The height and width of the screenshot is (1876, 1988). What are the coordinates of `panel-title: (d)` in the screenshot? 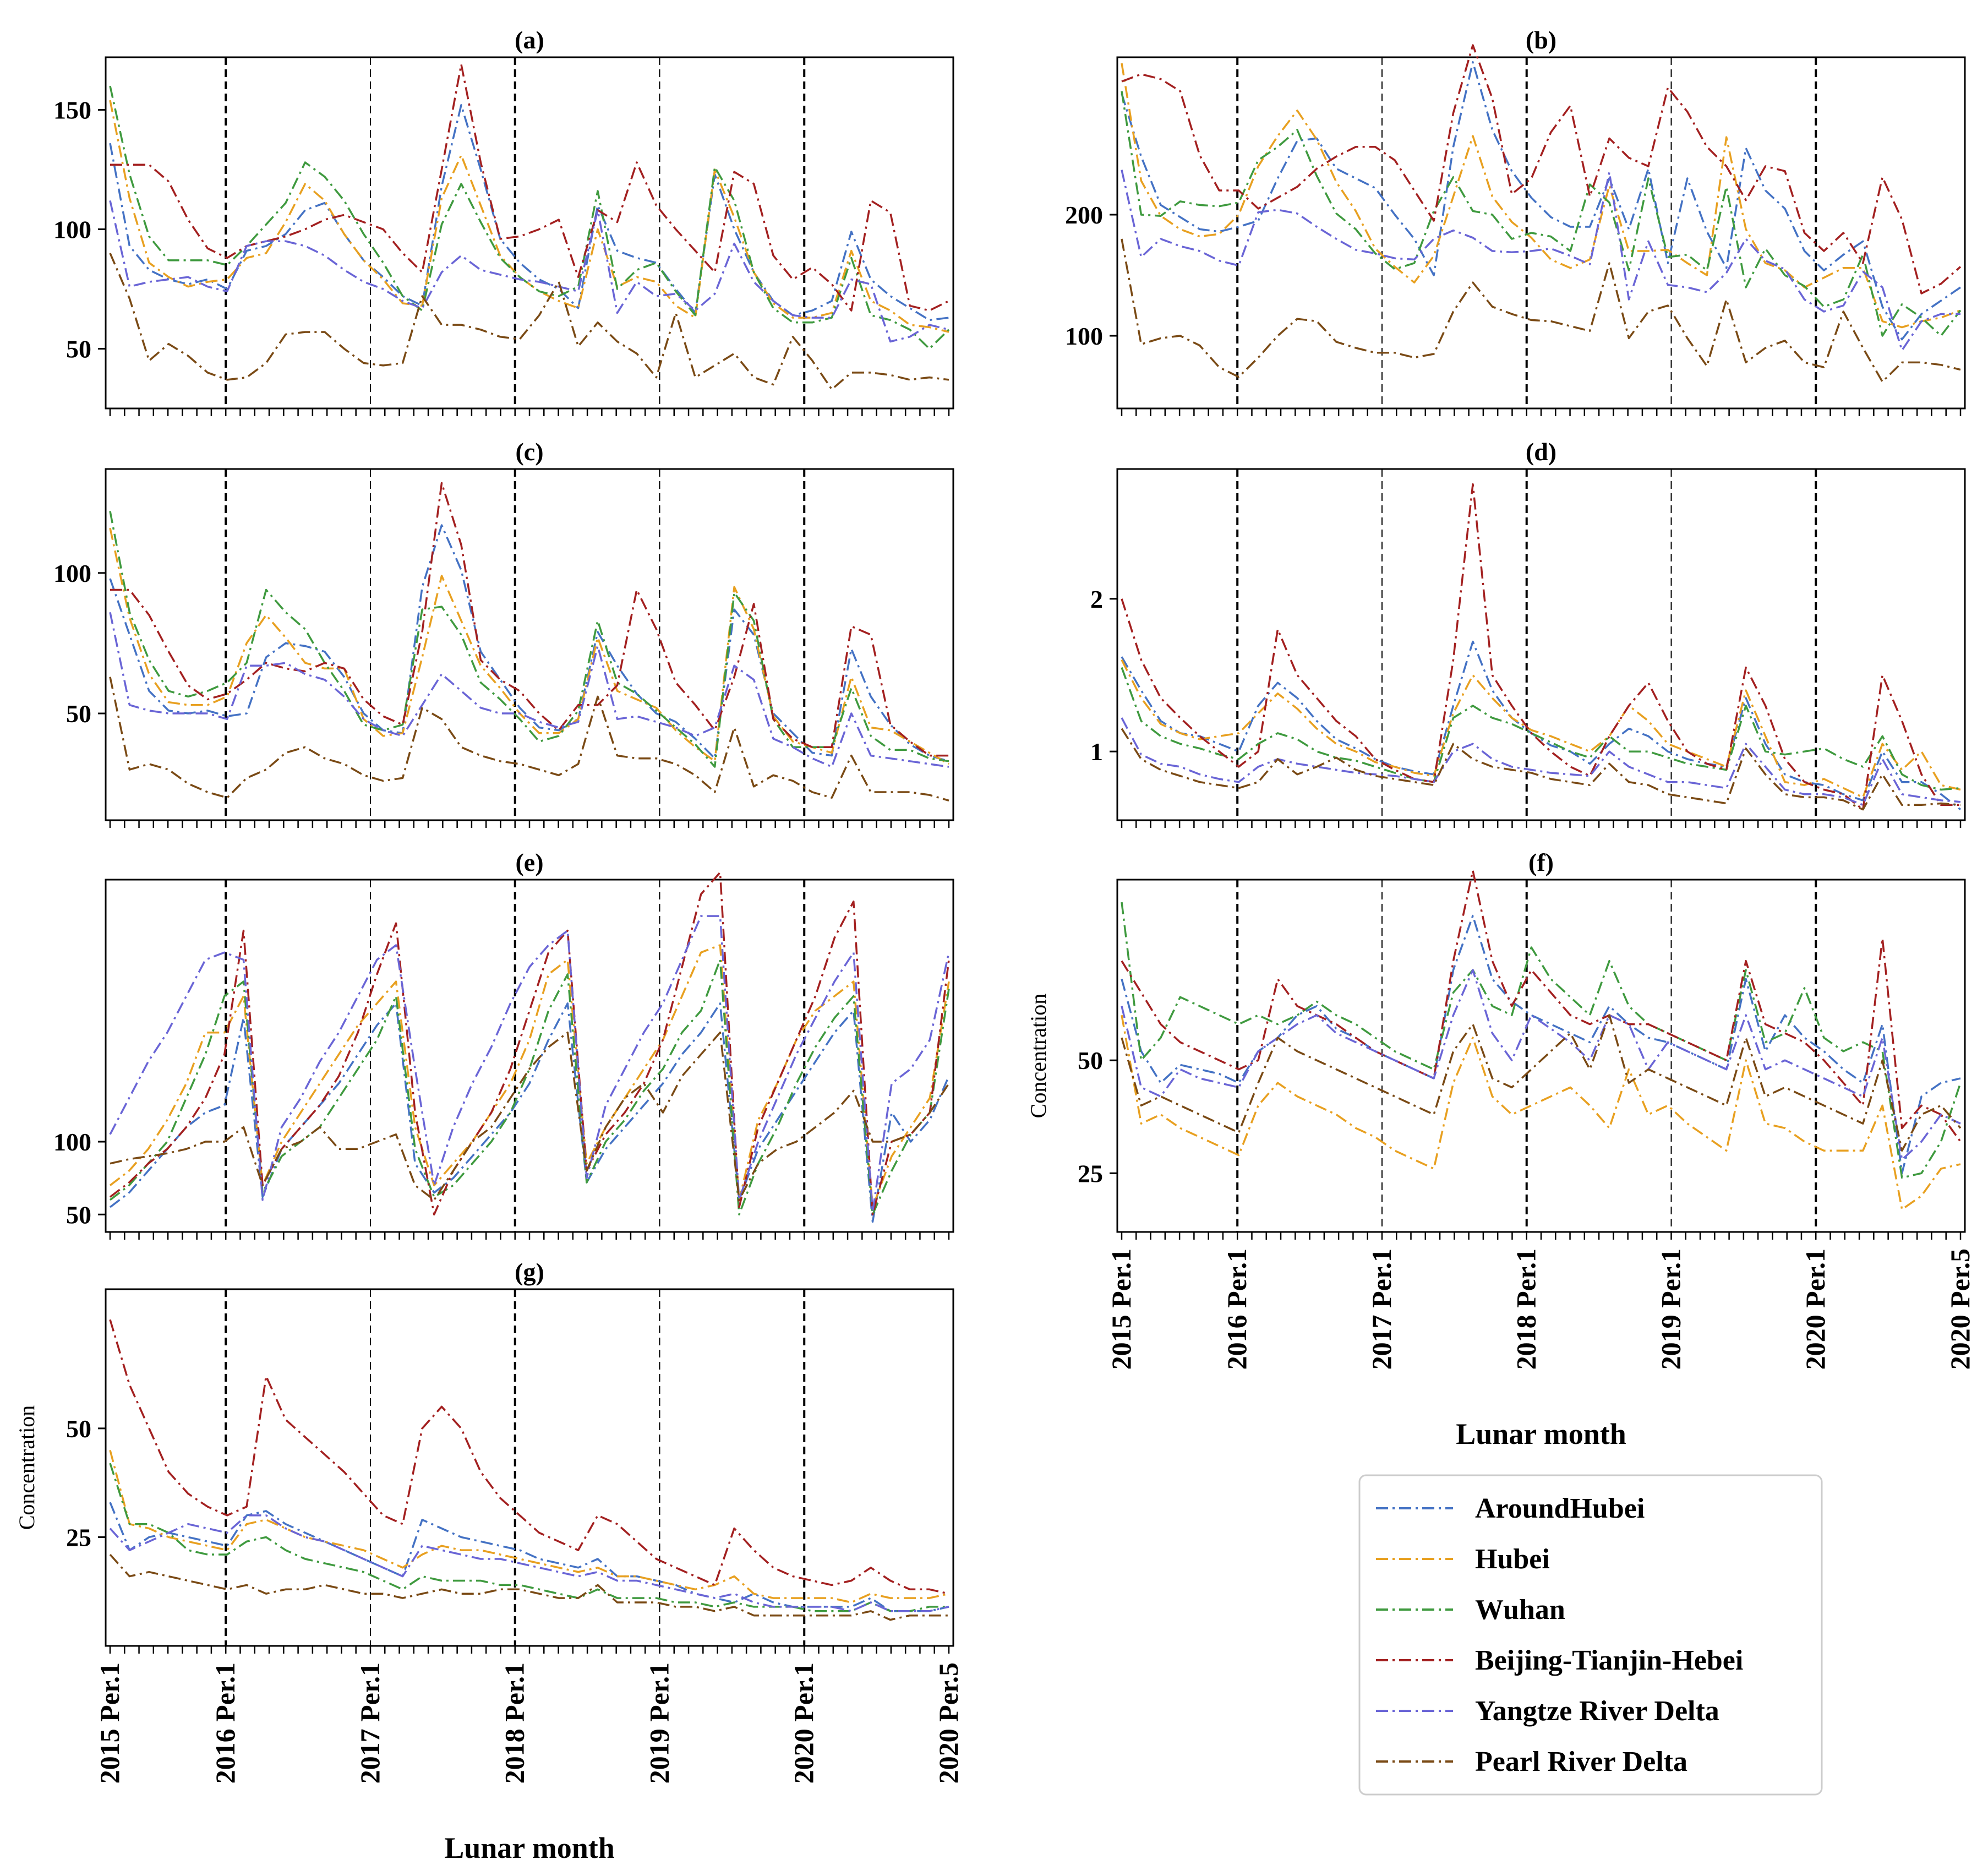 It's located at (1541, 452).